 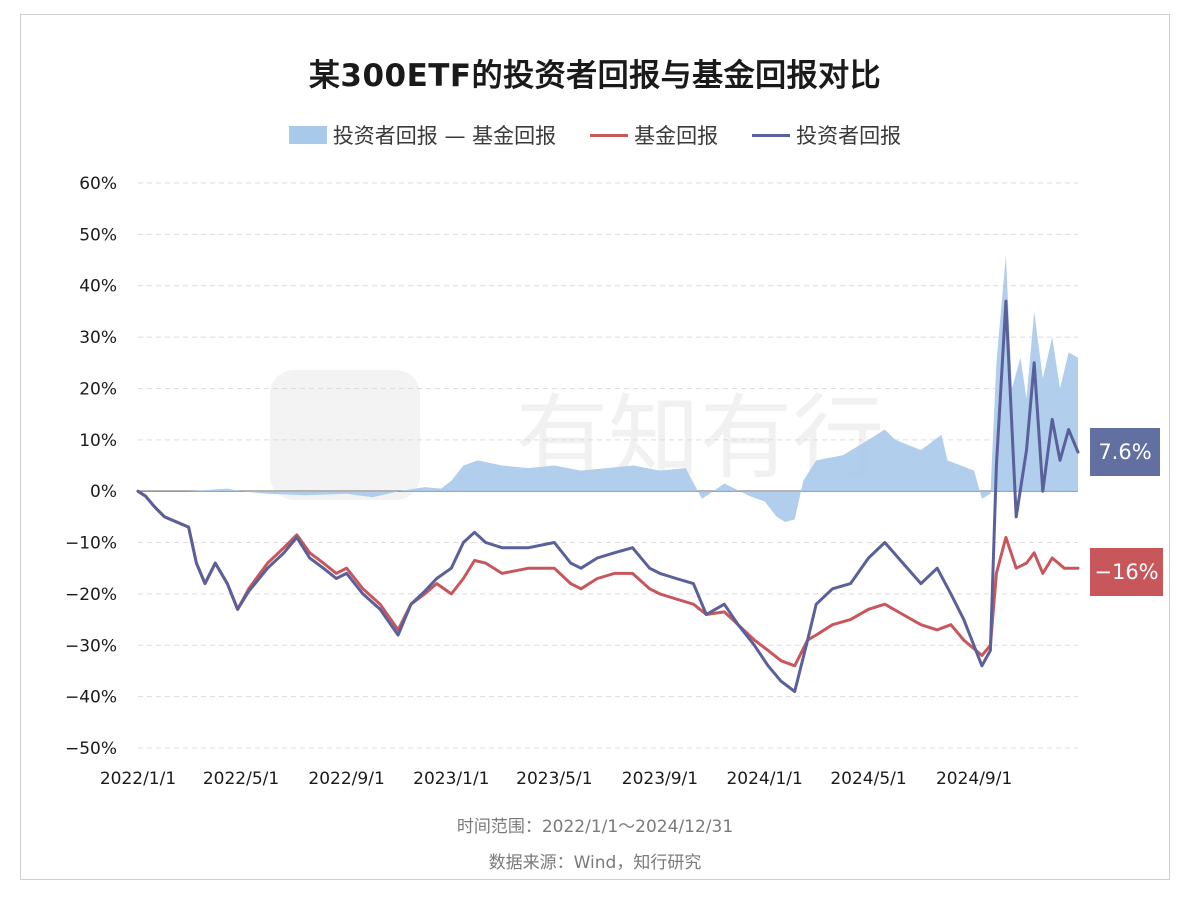 I want to click on y-tick-label: 60%, so click(x=98, y=184).